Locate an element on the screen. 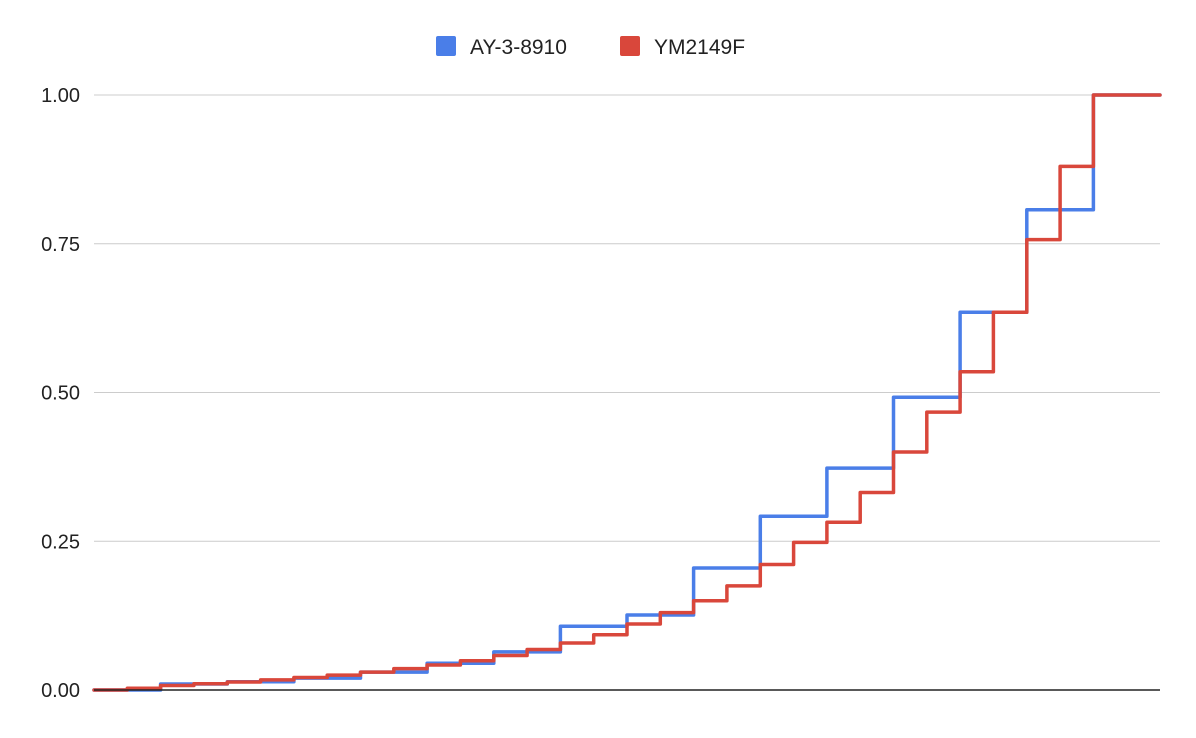  legend-label-ay-3-8910: AY-3-8910 is located at coordinates (518, 47).